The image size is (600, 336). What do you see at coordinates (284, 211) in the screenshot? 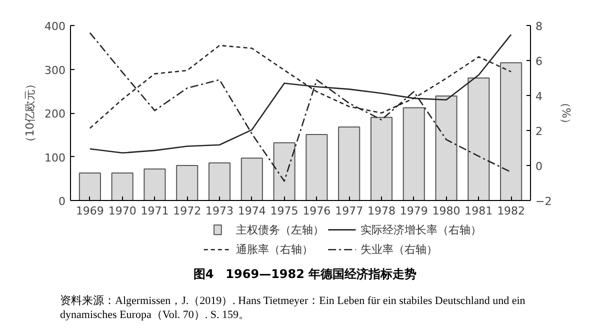
I see `x-tick-label: 1975` at bounding box center [284, 211].